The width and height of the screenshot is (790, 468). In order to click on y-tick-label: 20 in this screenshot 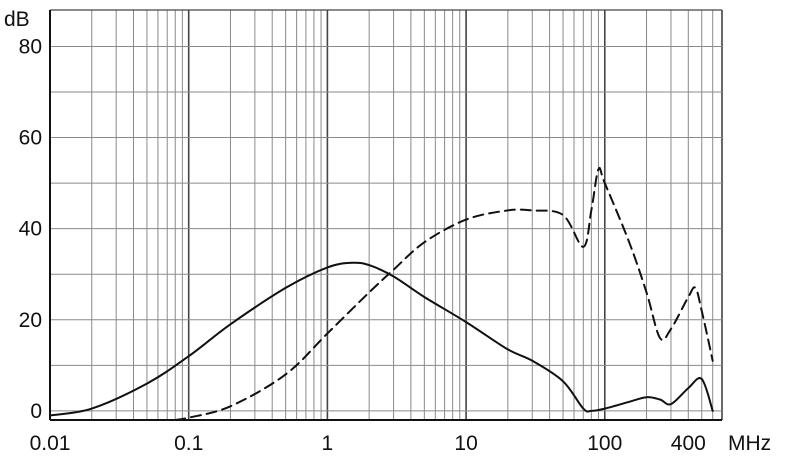, I will do `click(30, 320)`.